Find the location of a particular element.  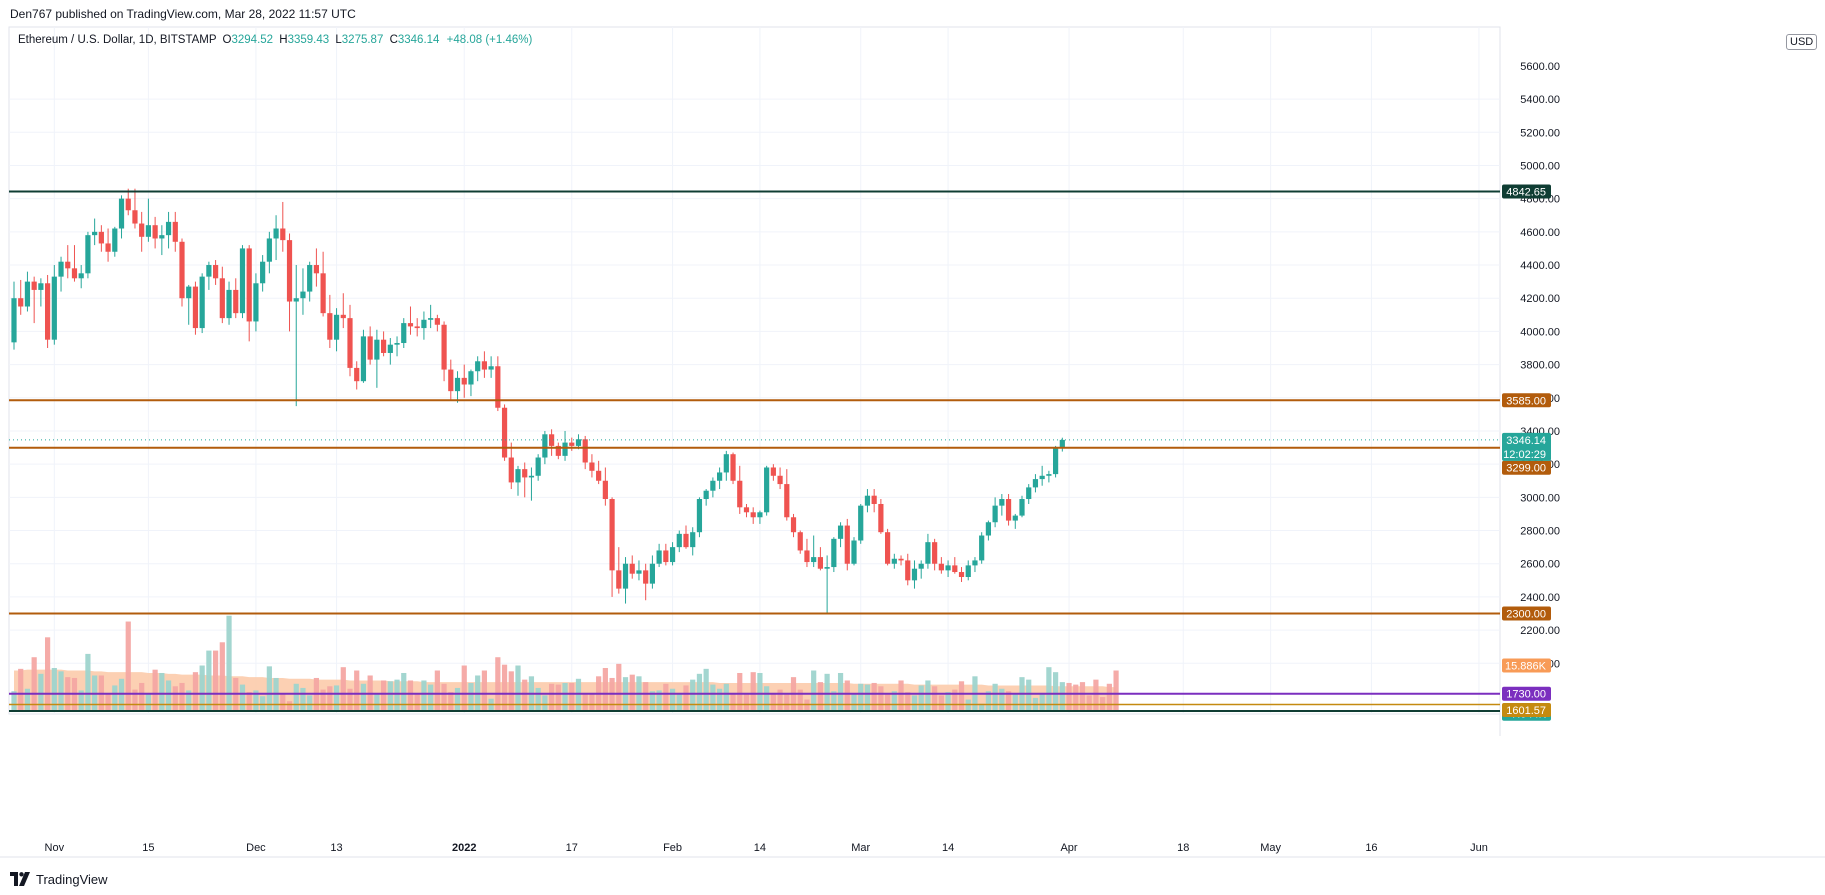

footer-branding: TradingView is located at coordinates (59, 879).